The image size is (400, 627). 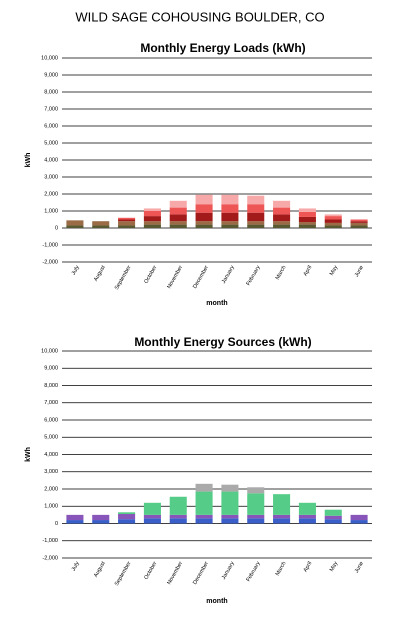 What do you see at coordinates (51, 420) in the screenshot?
I see `y-tick-label: 6,000` at bounding box center [51, 420].